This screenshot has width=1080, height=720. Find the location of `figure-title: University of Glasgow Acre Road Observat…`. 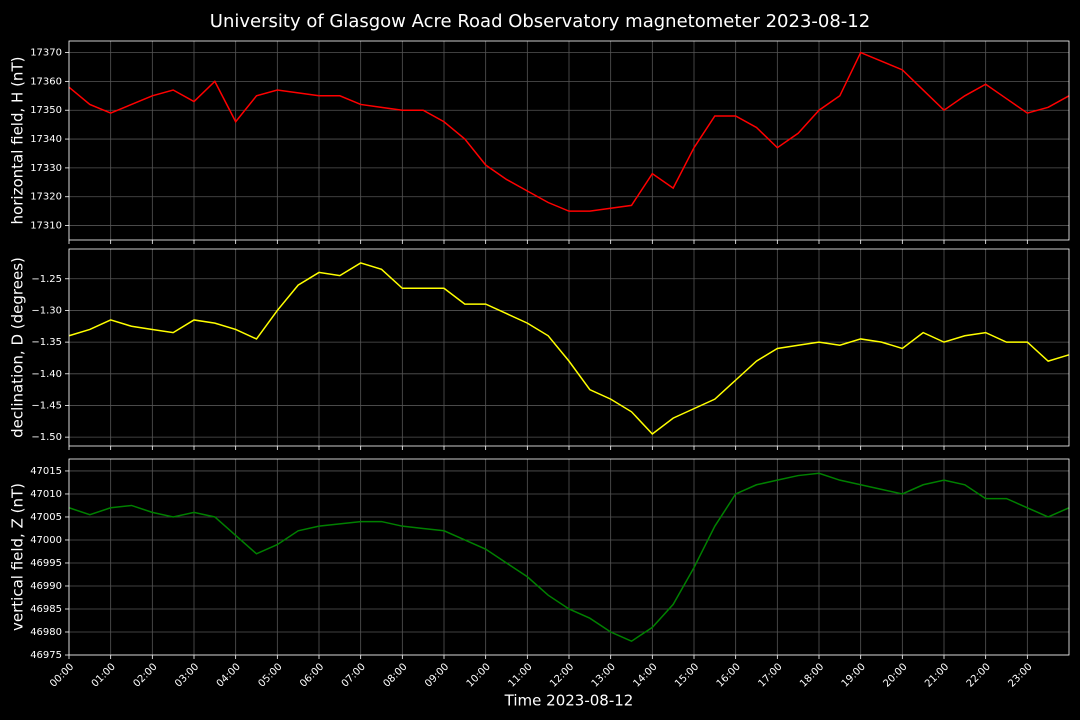

figure-title: University of Glasgow Acre Road Observat… is located at coordinates (540, 21).